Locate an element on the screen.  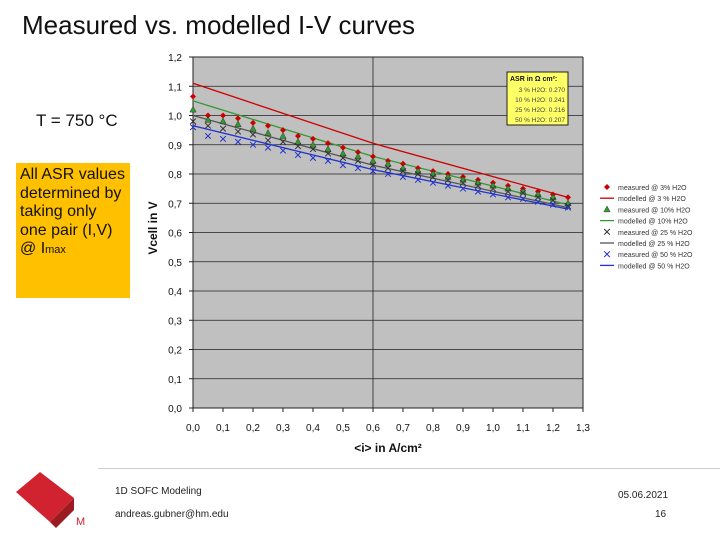
legend-label: measured @ 25 % H2O is located at coordinates (655, 233).